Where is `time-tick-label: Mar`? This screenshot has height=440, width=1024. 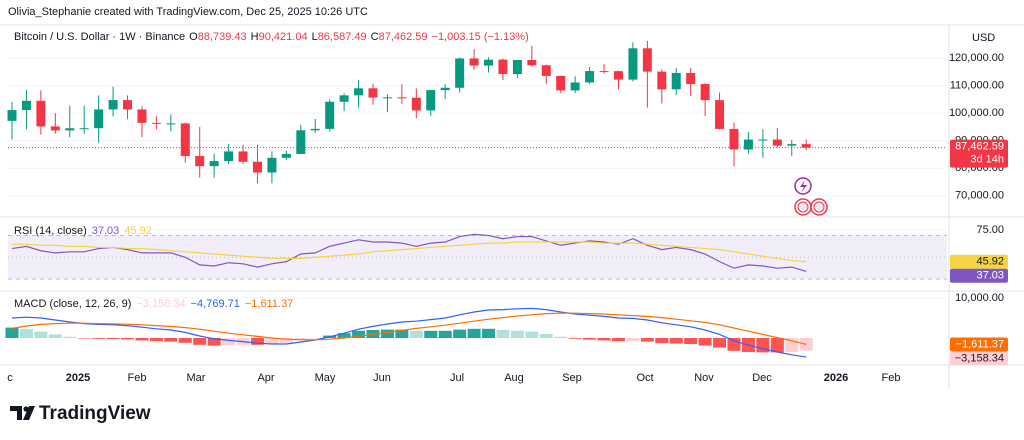 time-tick-label: Mar is located at coordinates (196, 378).